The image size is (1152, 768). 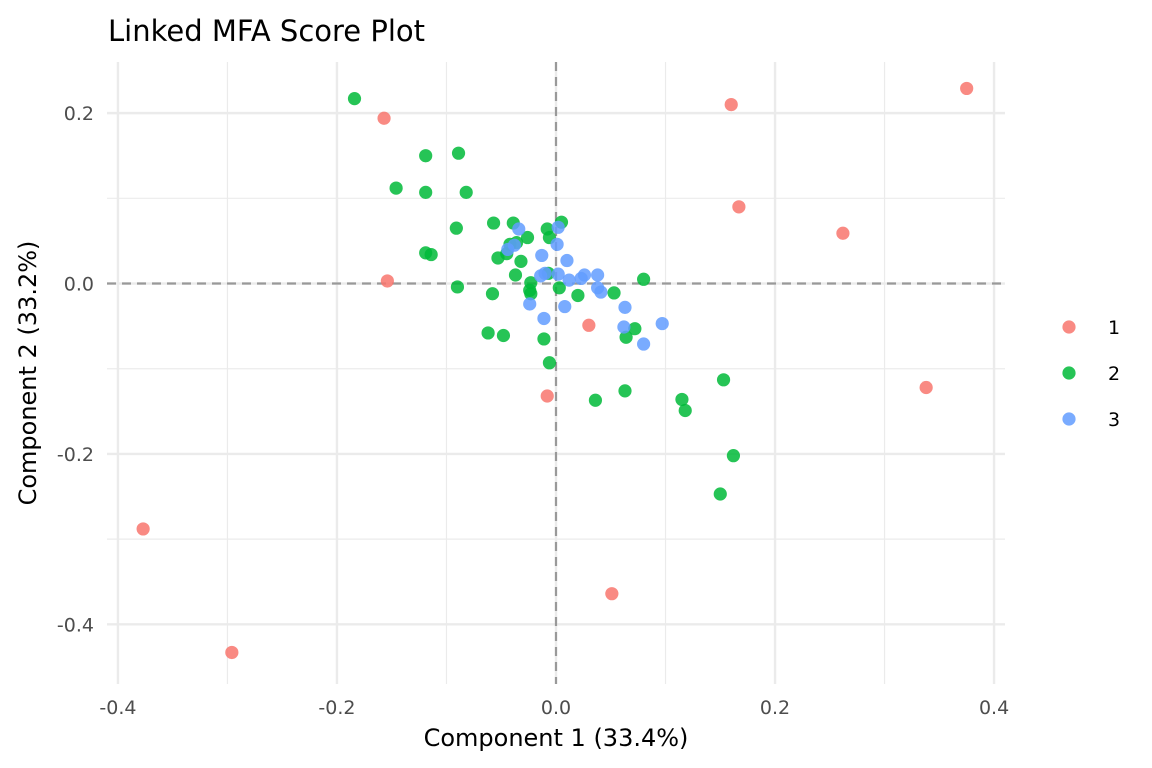 I want to click on x-tick-label: -0.4, so click(x=117, y=708).